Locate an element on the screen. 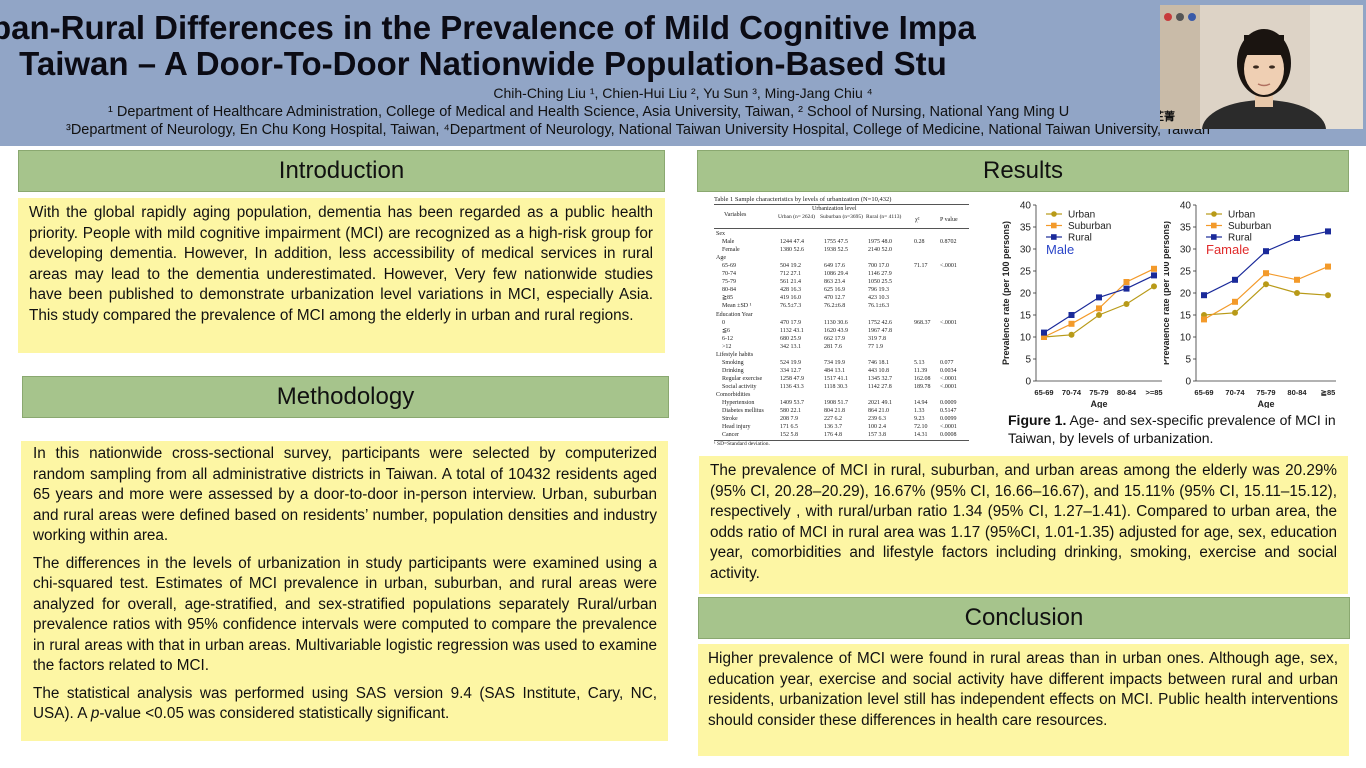 The image size is (1366, 768). table-cell: Female is located at coordinates (731, 250).